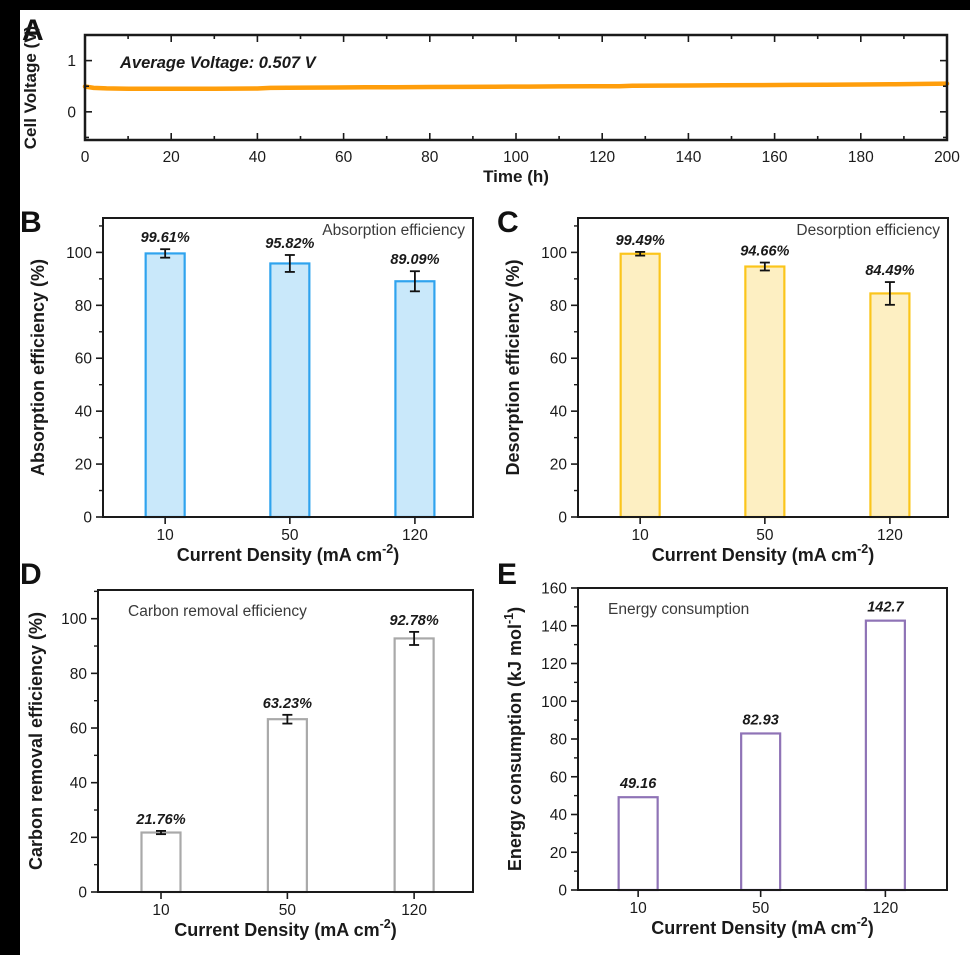 The image size is (970, 955). I want to click on value-label: 49.16, so click(638, 784).